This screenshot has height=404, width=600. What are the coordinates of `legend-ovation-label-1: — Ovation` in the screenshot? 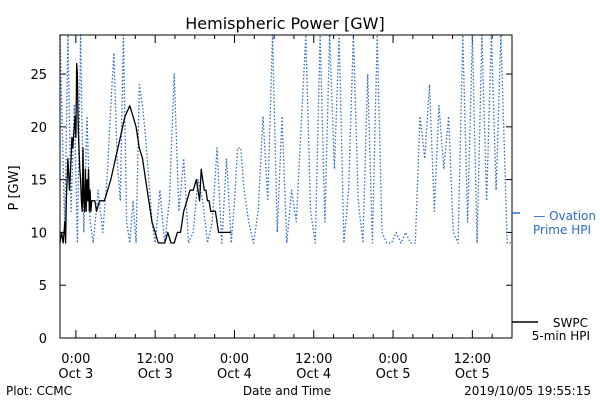 It's located at (564, 216).